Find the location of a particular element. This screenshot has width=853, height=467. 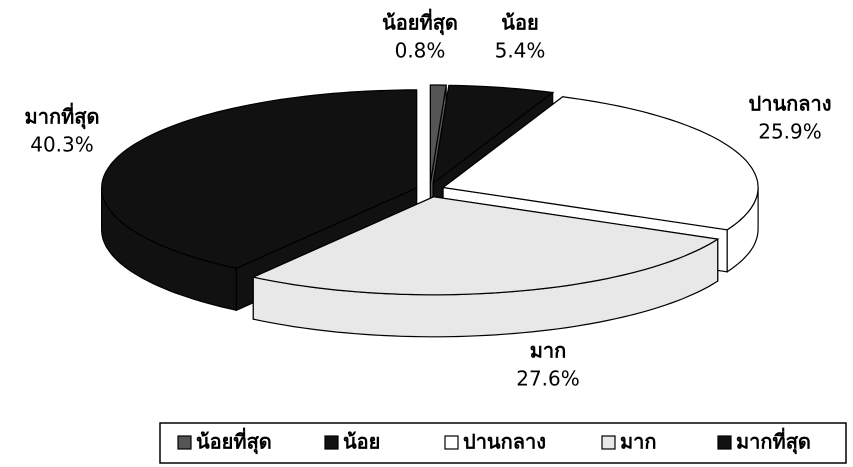

value-label: 40.3% is located at coordinates (62, 145).